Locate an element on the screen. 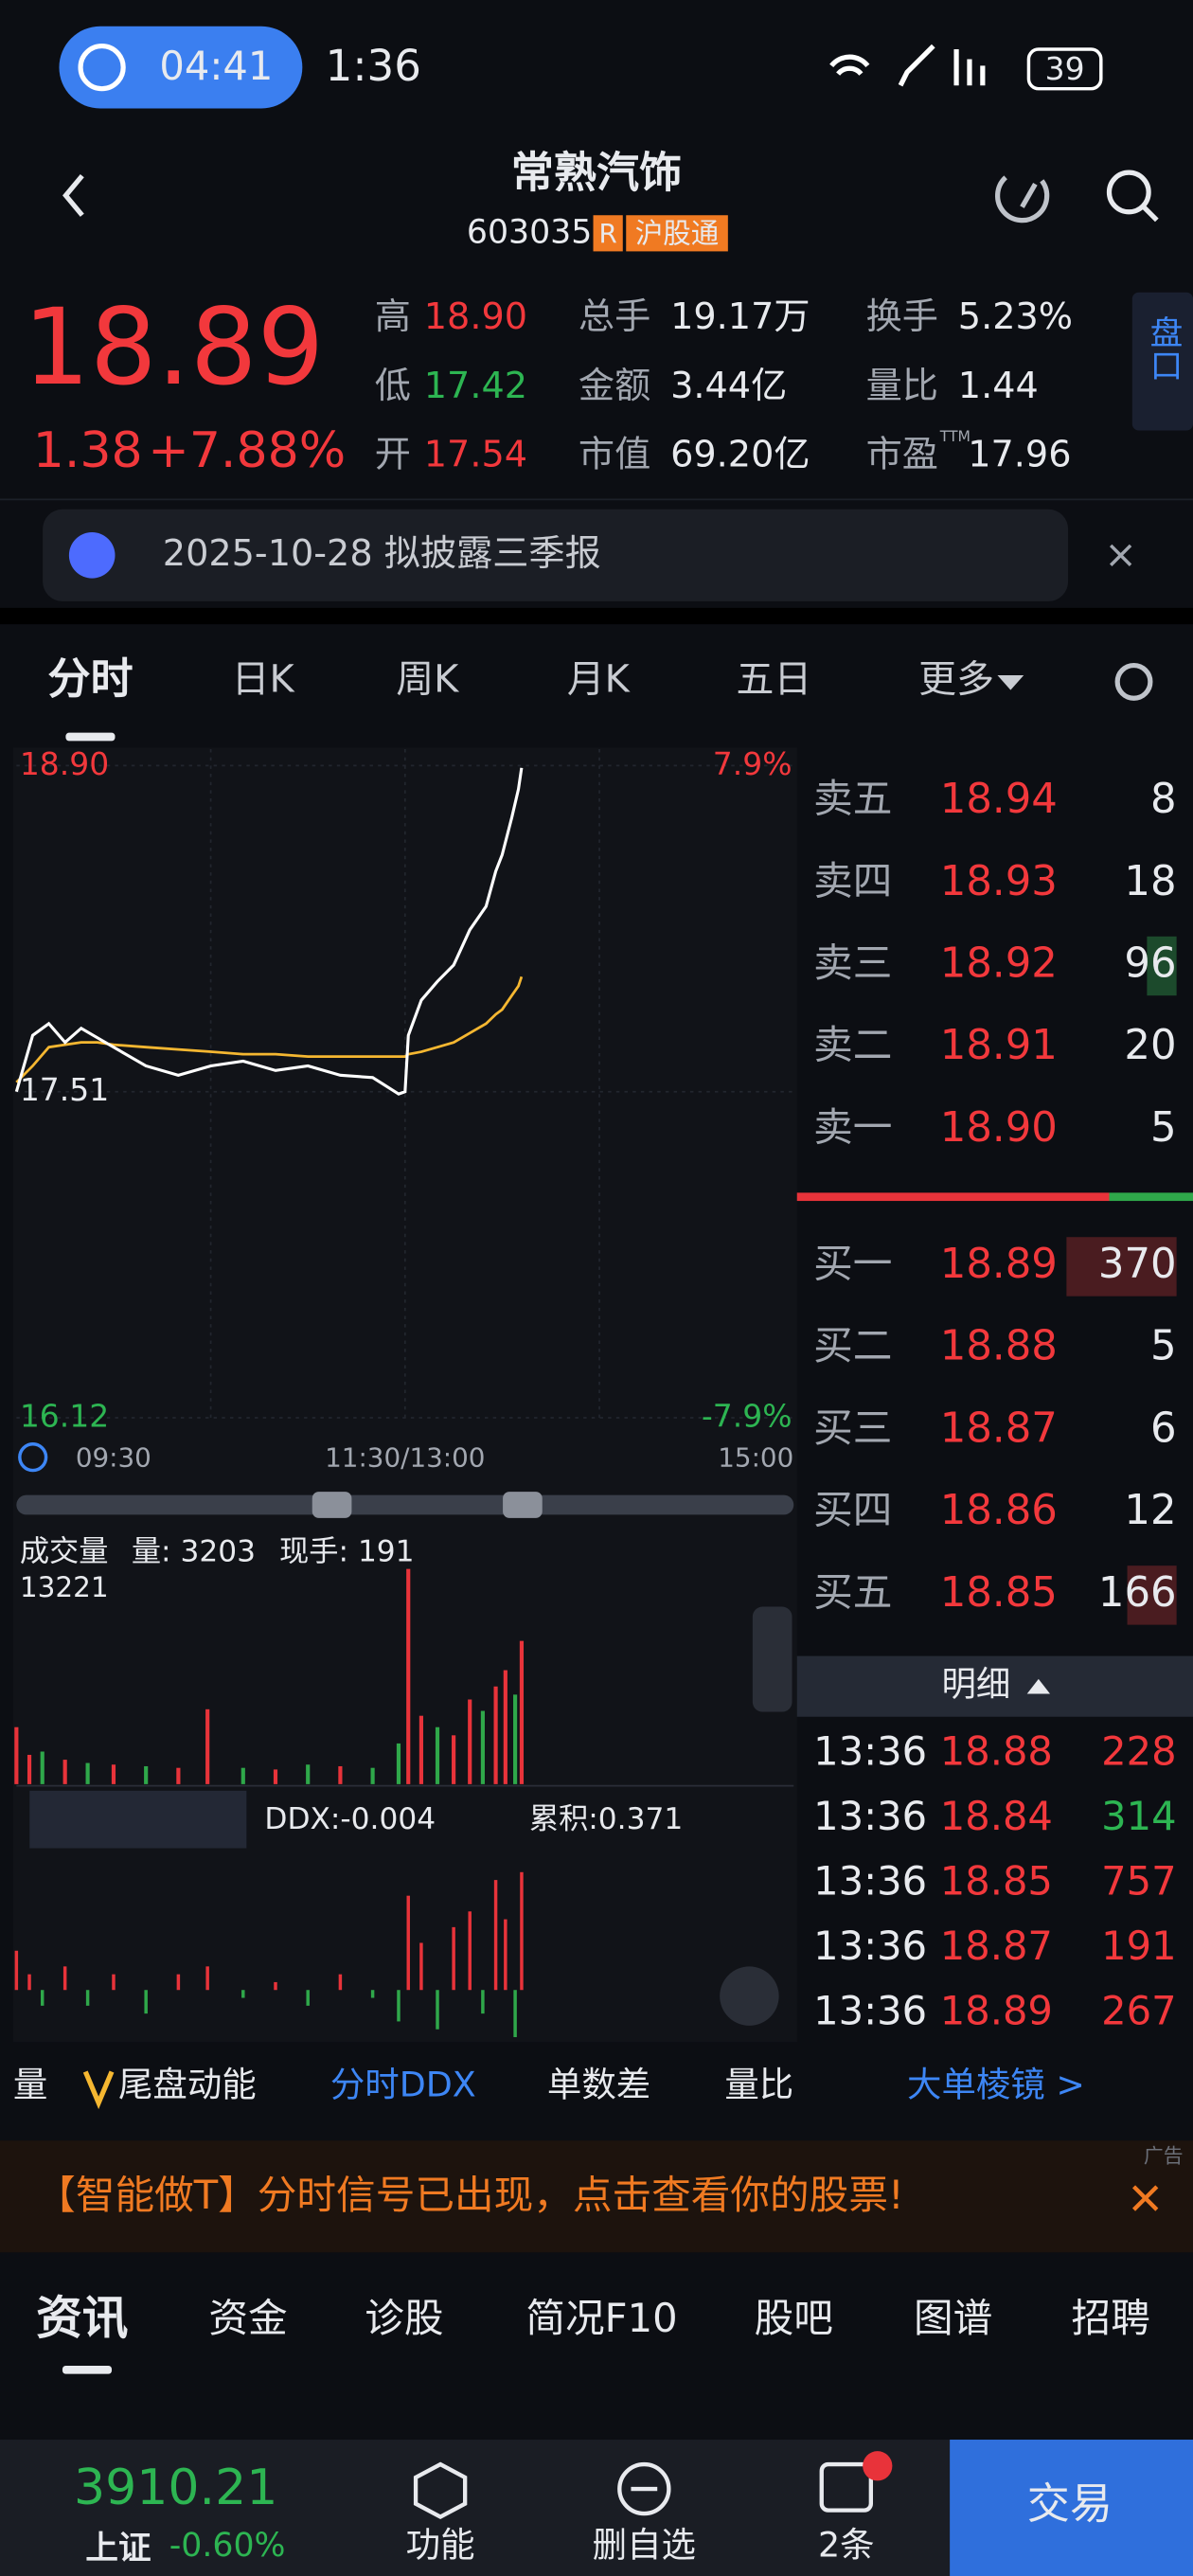 The width and height of the screenshot is (1193, 2576). indicator-tab: 尾盘动能 is located at coordinates (187, 2085).